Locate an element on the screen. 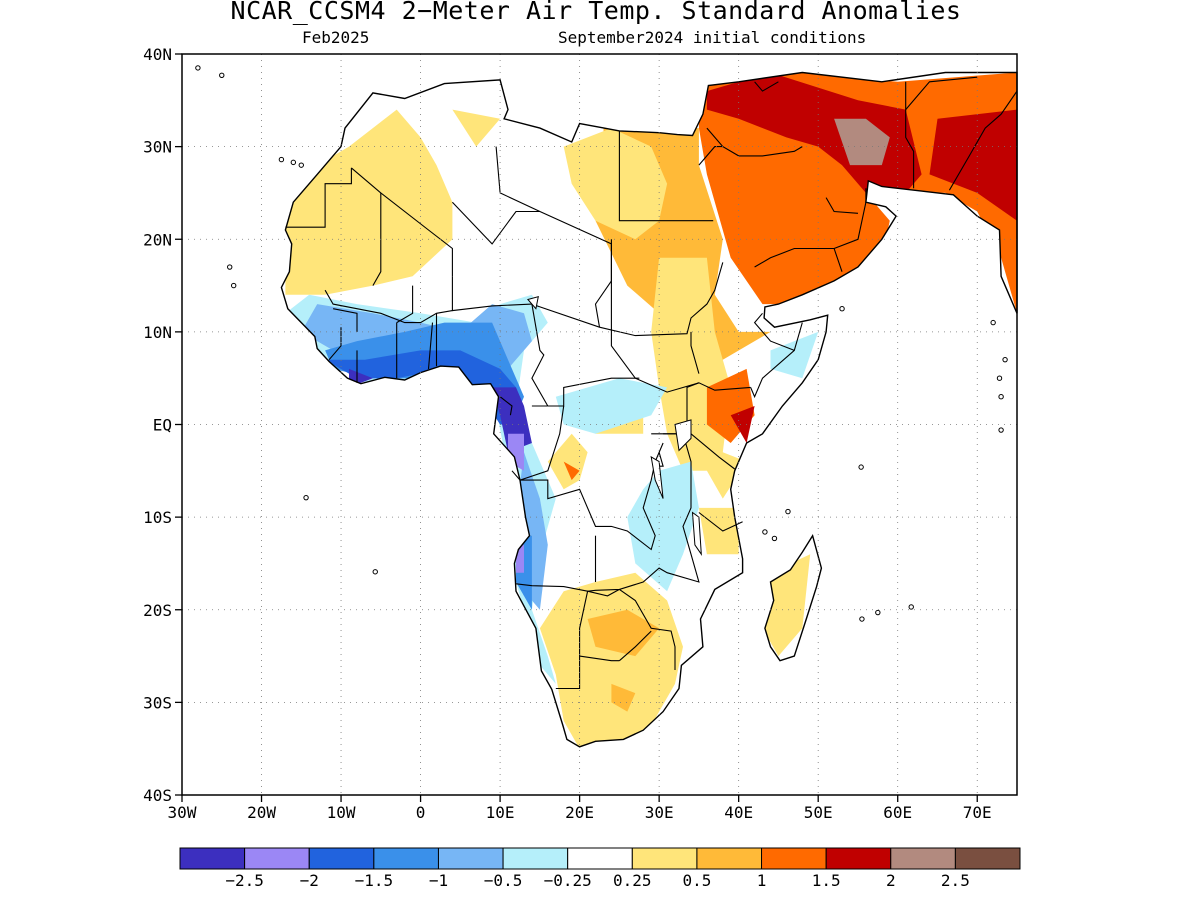  lat-tick-label: 20S is located at coordinates (157, 610).